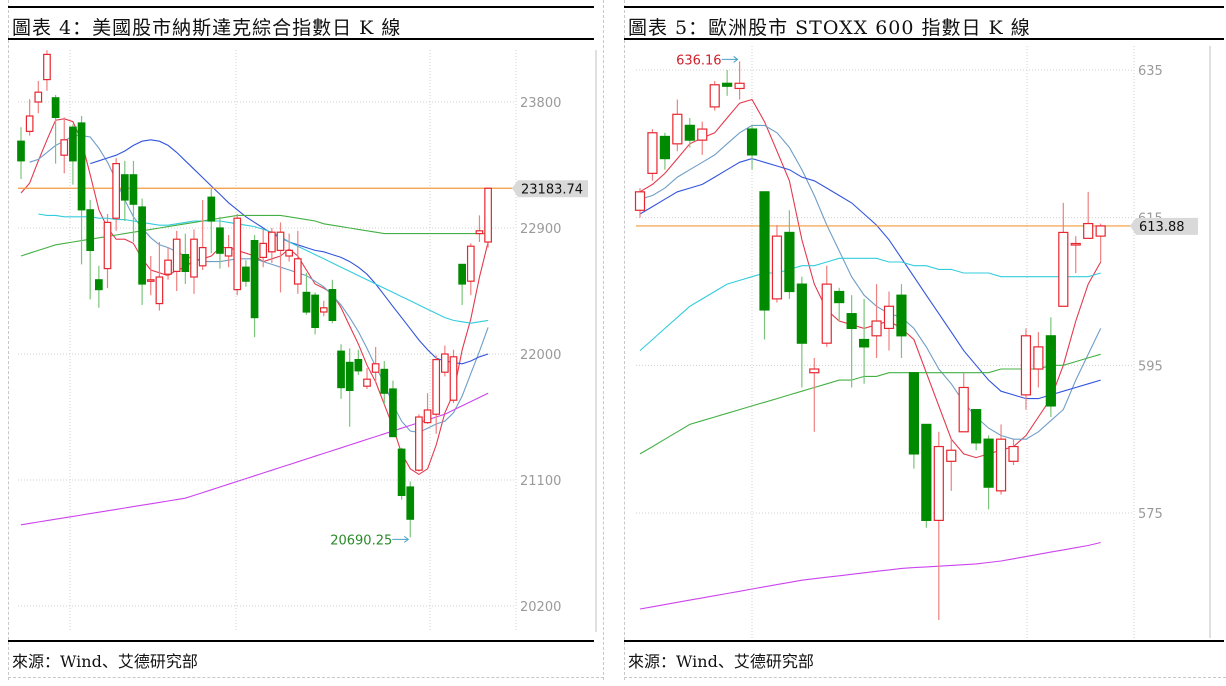  Describe the element at coordinates (870, 304) in the screenshot. I see `moving-average-ma60` at that location.